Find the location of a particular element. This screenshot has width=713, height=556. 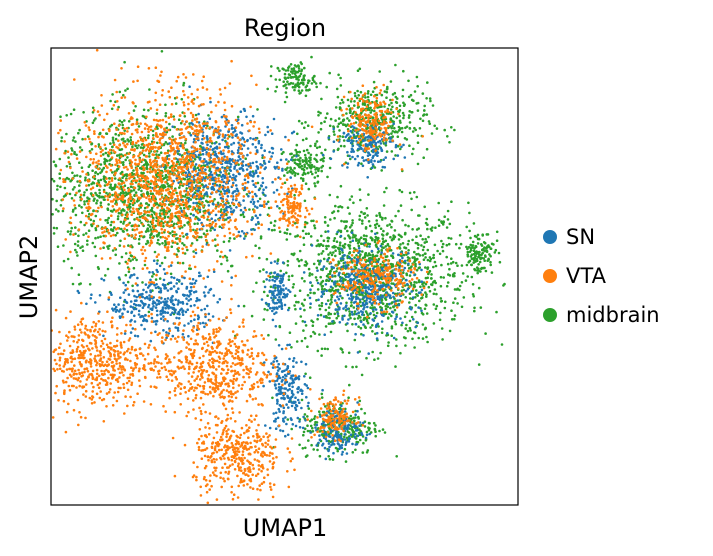

point-midbrain-c3 is located at coordinates (479, 252).